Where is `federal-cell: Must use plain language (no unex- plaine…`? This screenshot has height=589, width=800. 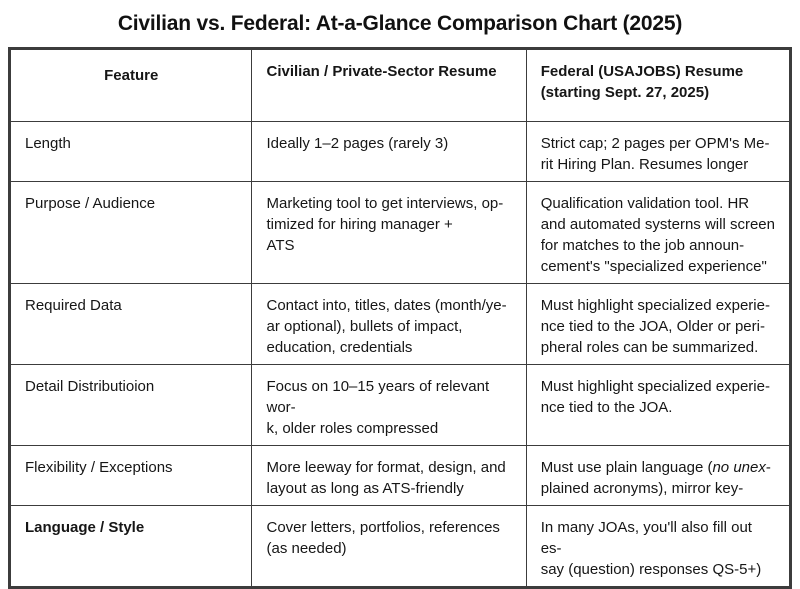
federal-cell: Must use plain language (no unex- plaine… is located at coordinates (658, 475).